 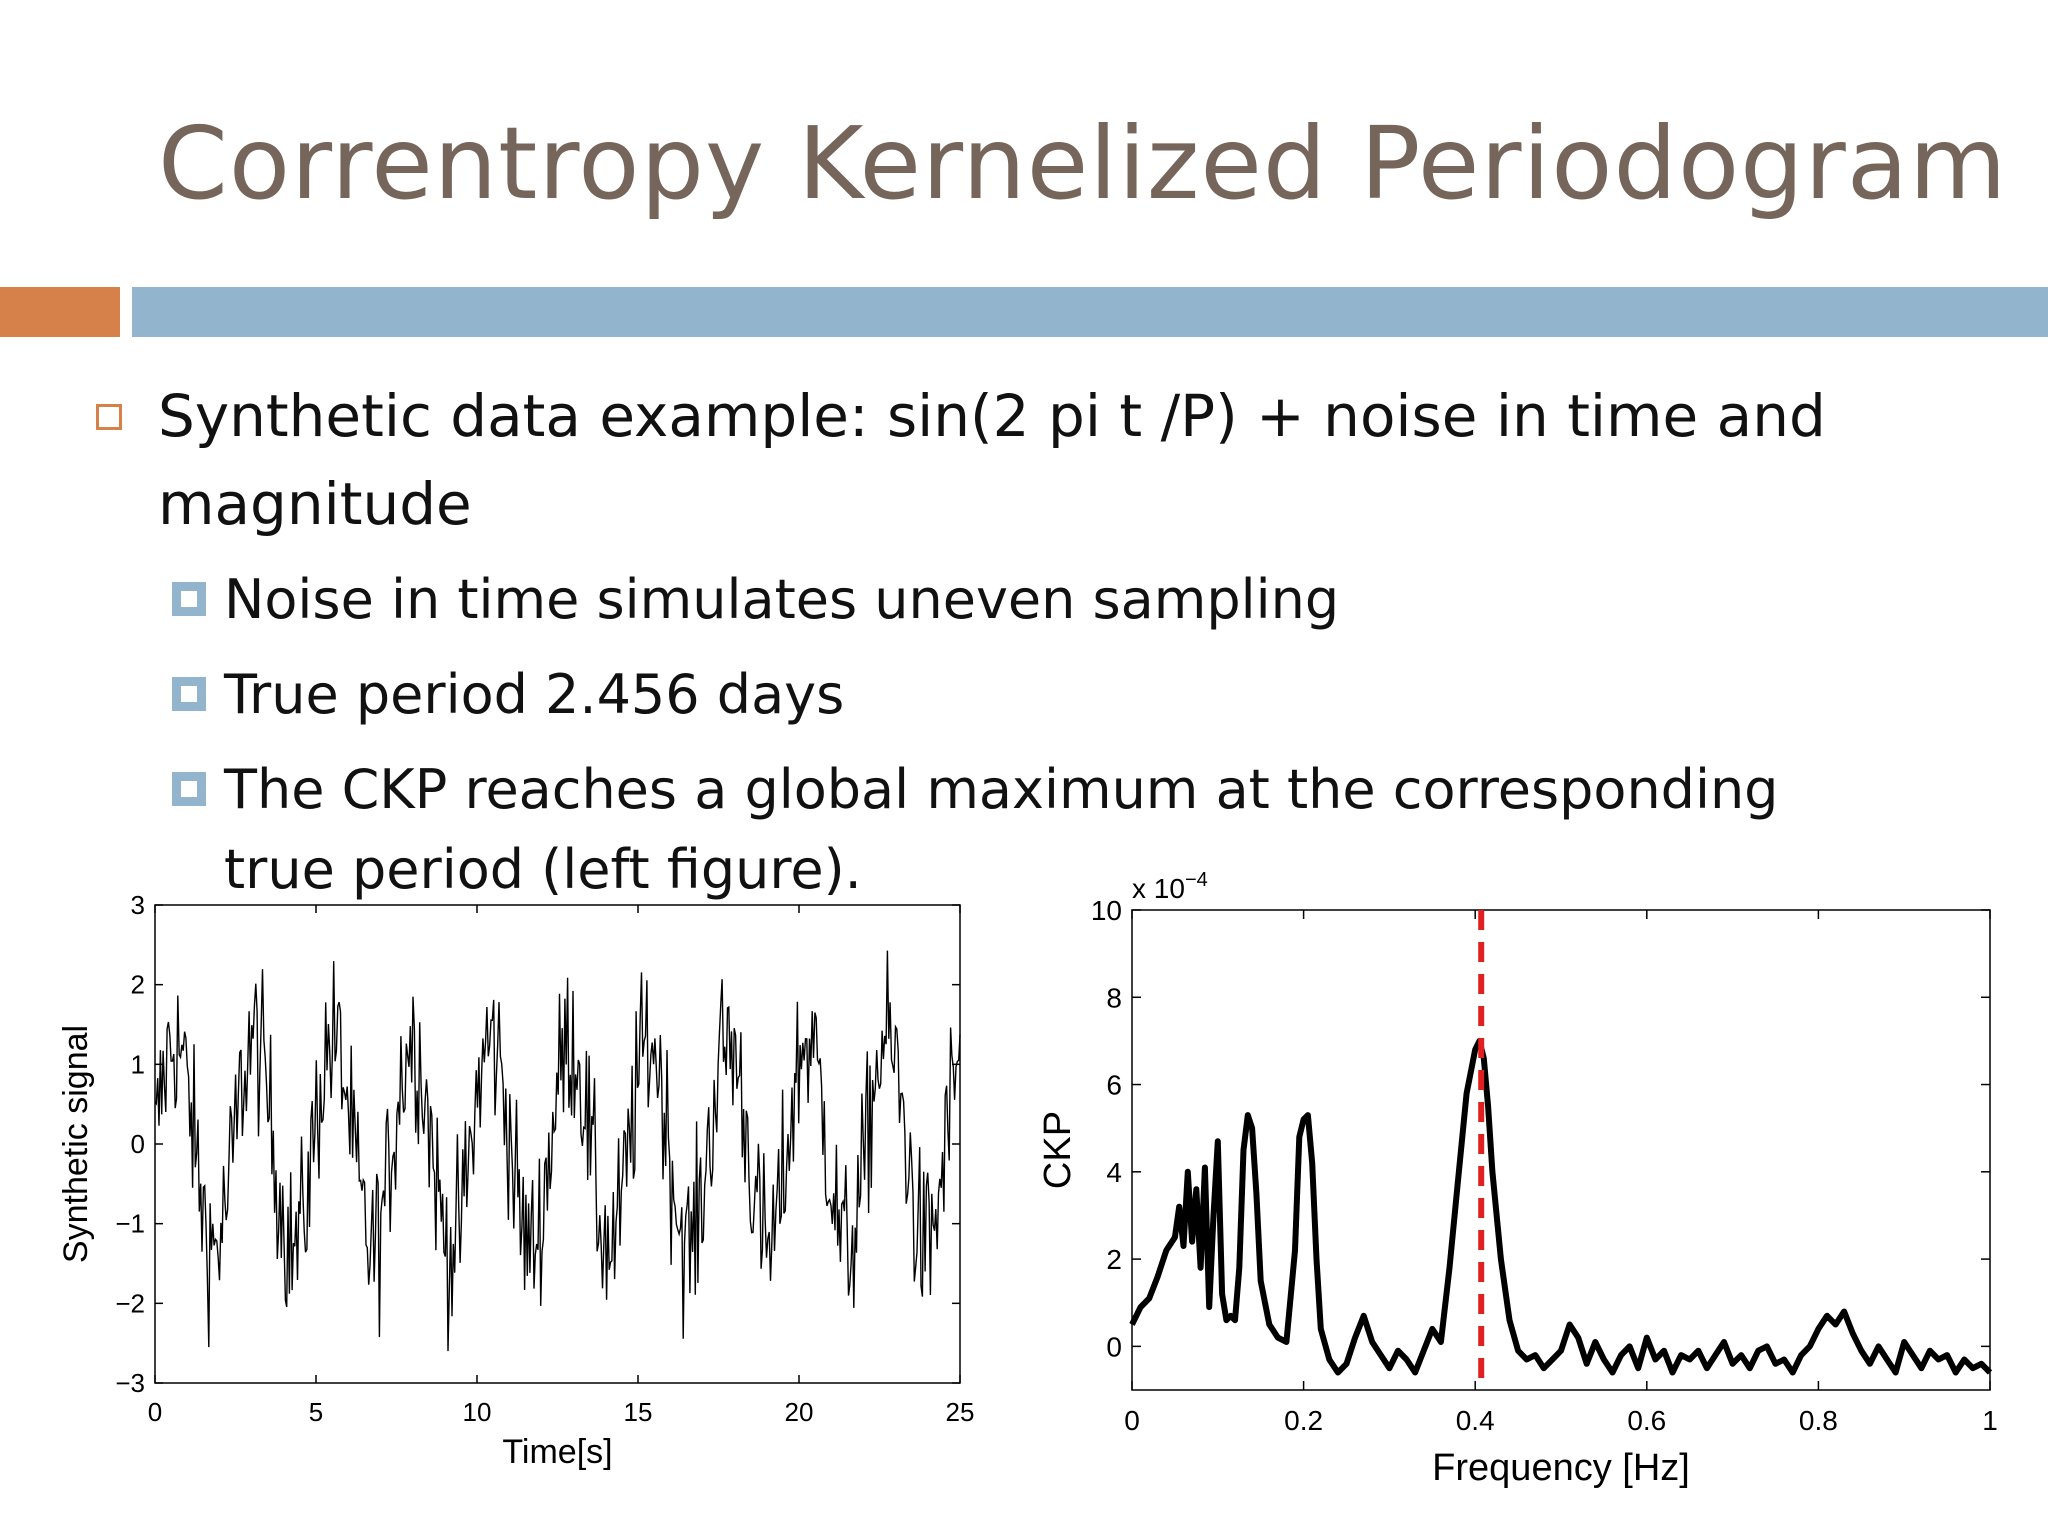 I want to click on x-tick-label: 15, so click(x=638, y=1412).